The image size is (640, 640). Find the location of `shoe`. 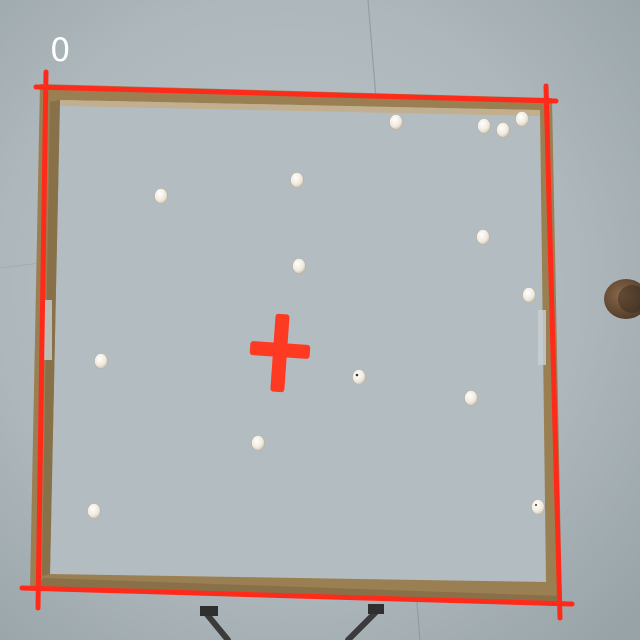

shoe is located at coordinates (622, 299).